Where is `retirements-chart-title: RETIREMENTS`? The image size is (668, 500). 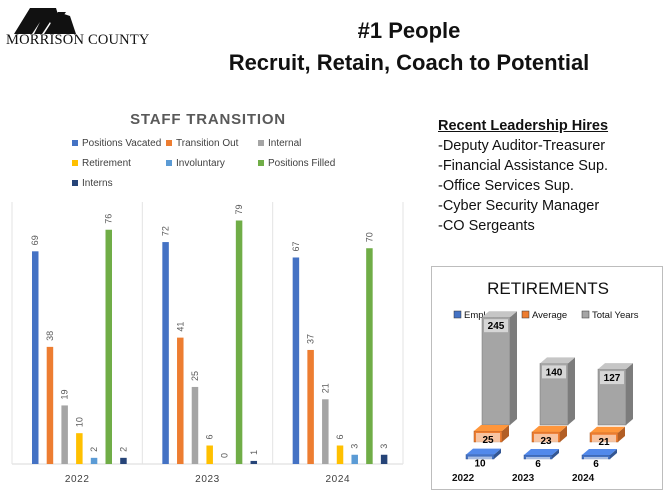
retirements-chart-title: RETIREMENTS is located at coordinates (548, 288).